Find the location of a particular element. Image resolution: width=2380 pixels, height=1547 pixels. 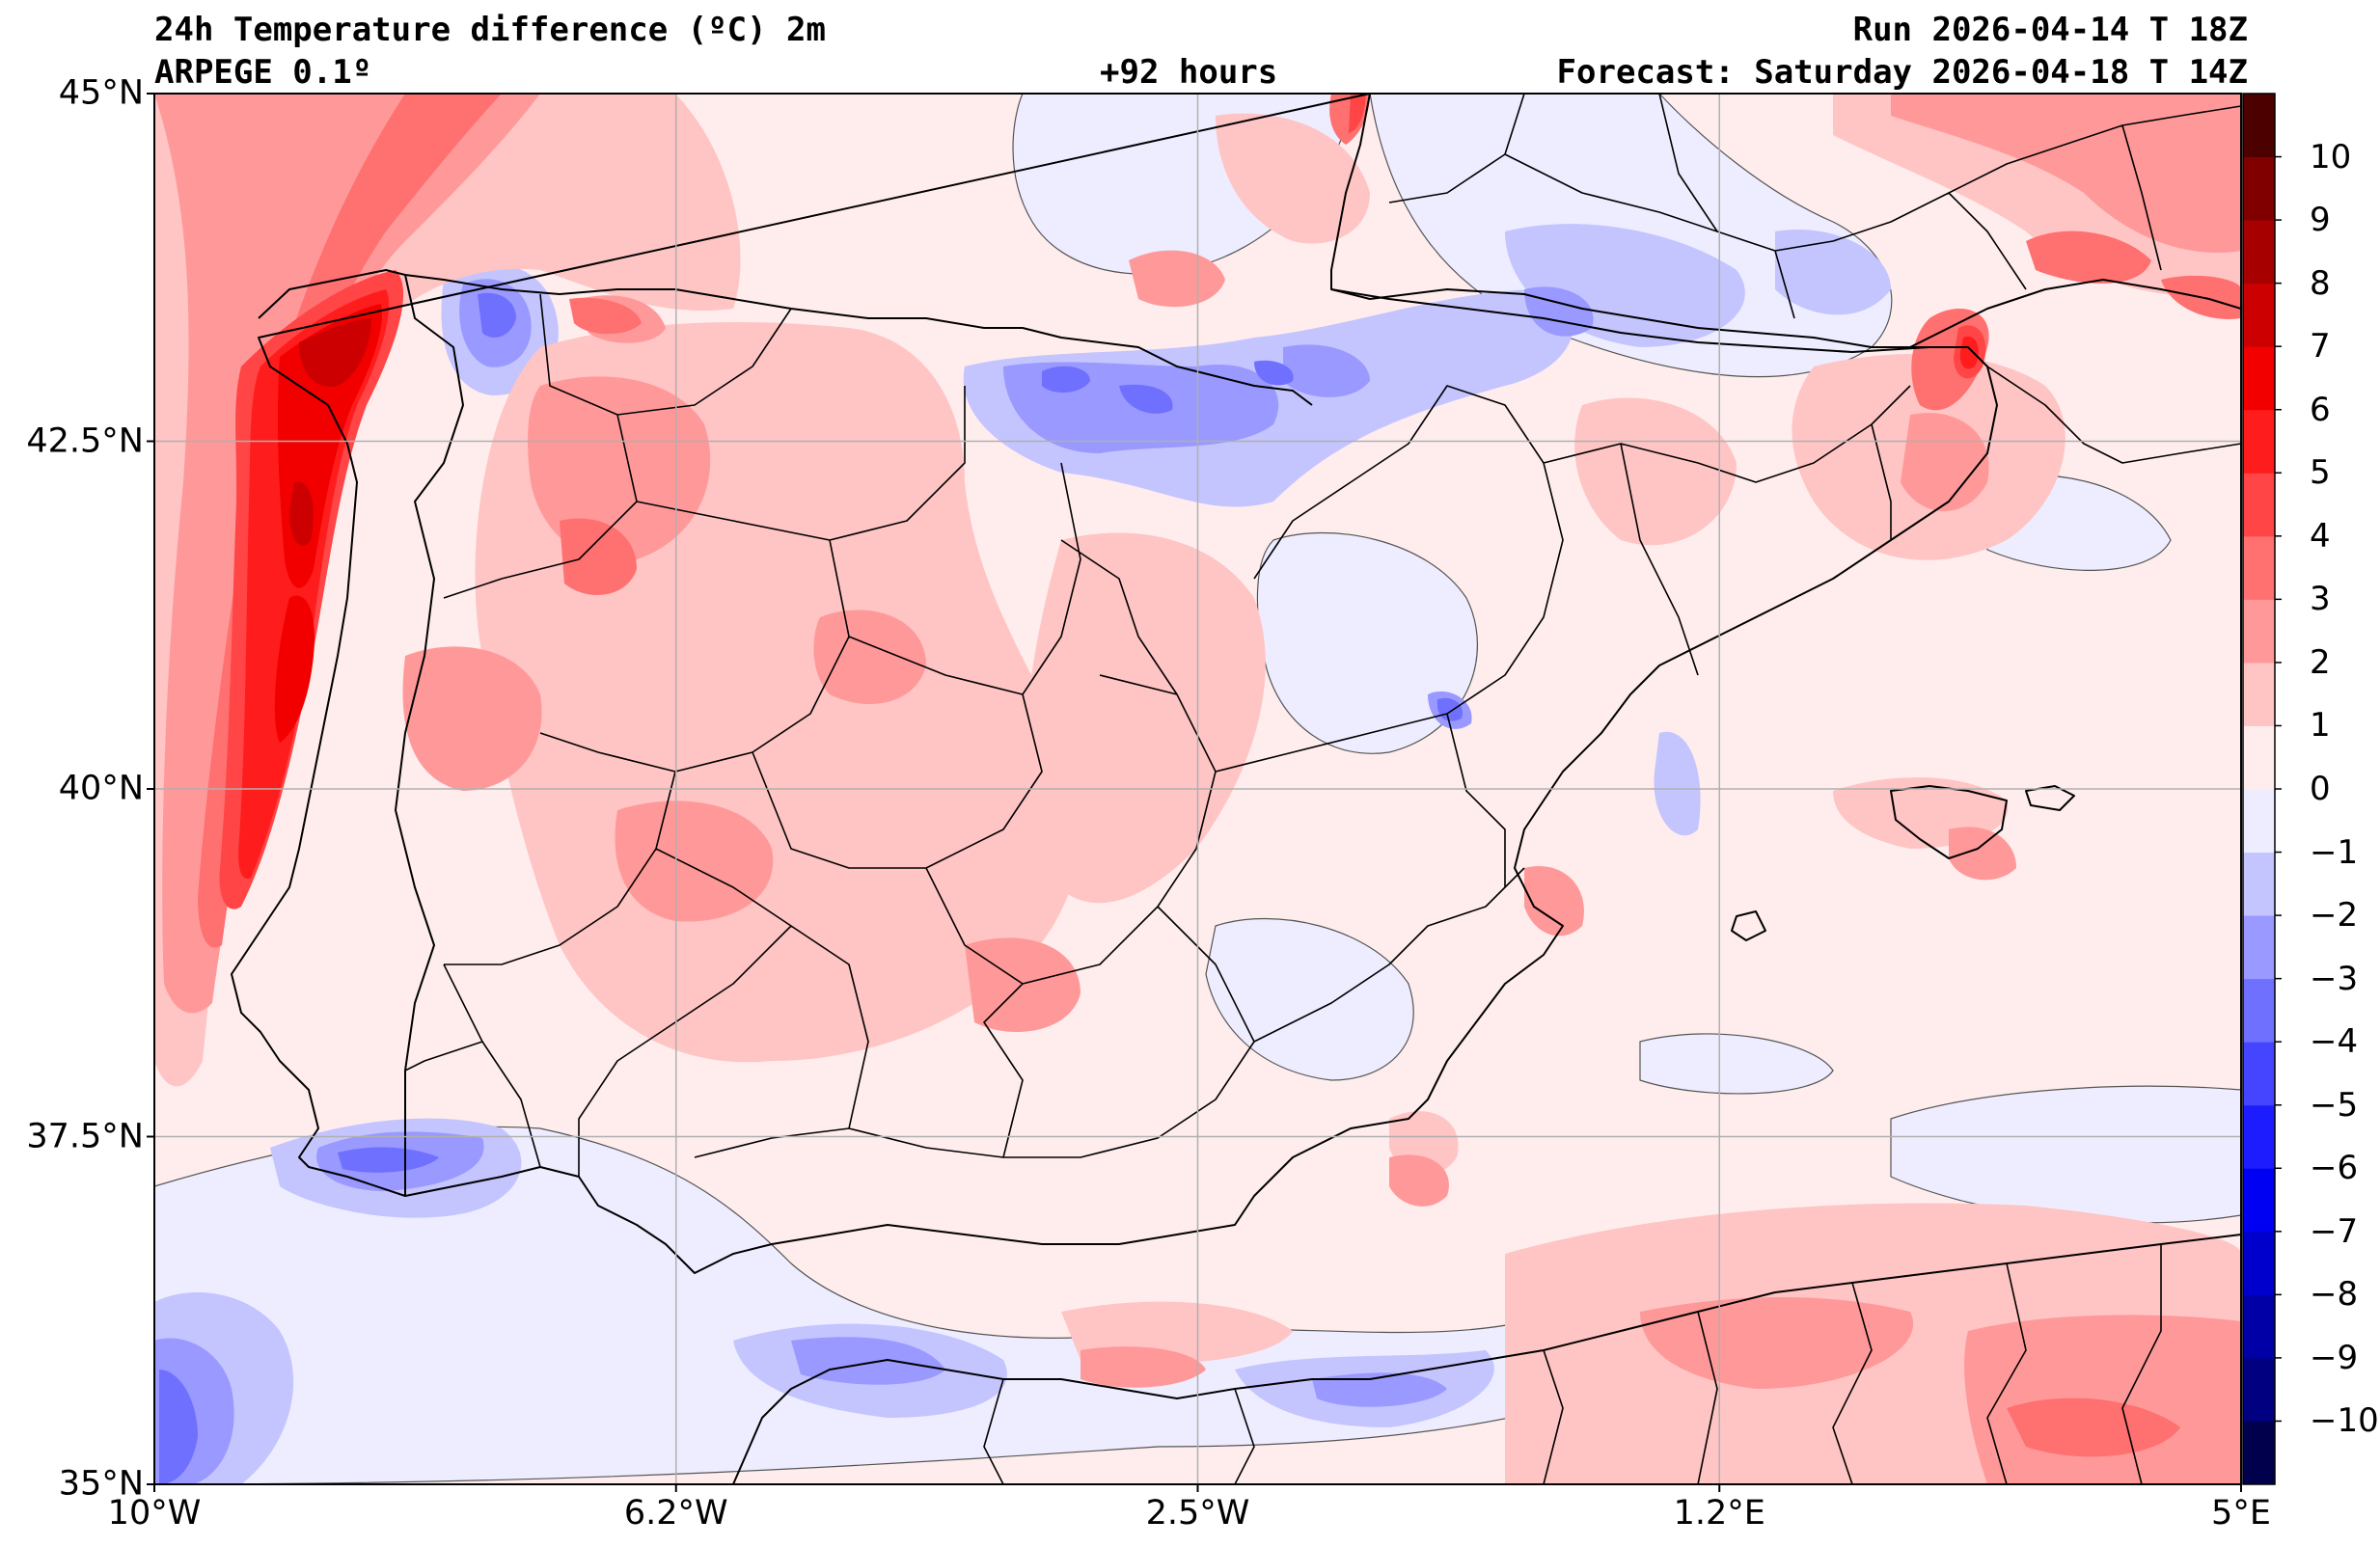

map-title: 24h Temperature difference (ºC) 2m is located at coordinates (490, 30).